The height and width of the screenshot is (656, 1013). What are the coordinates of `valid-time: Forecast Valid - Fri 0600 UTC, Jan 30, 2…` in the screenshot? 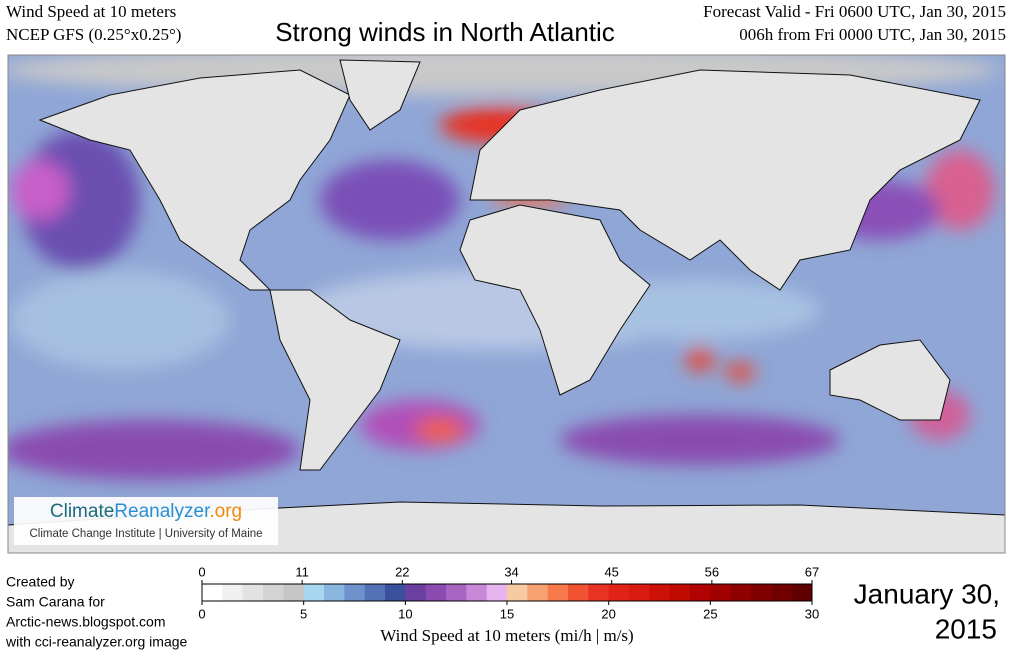 It's located at (854, 11).